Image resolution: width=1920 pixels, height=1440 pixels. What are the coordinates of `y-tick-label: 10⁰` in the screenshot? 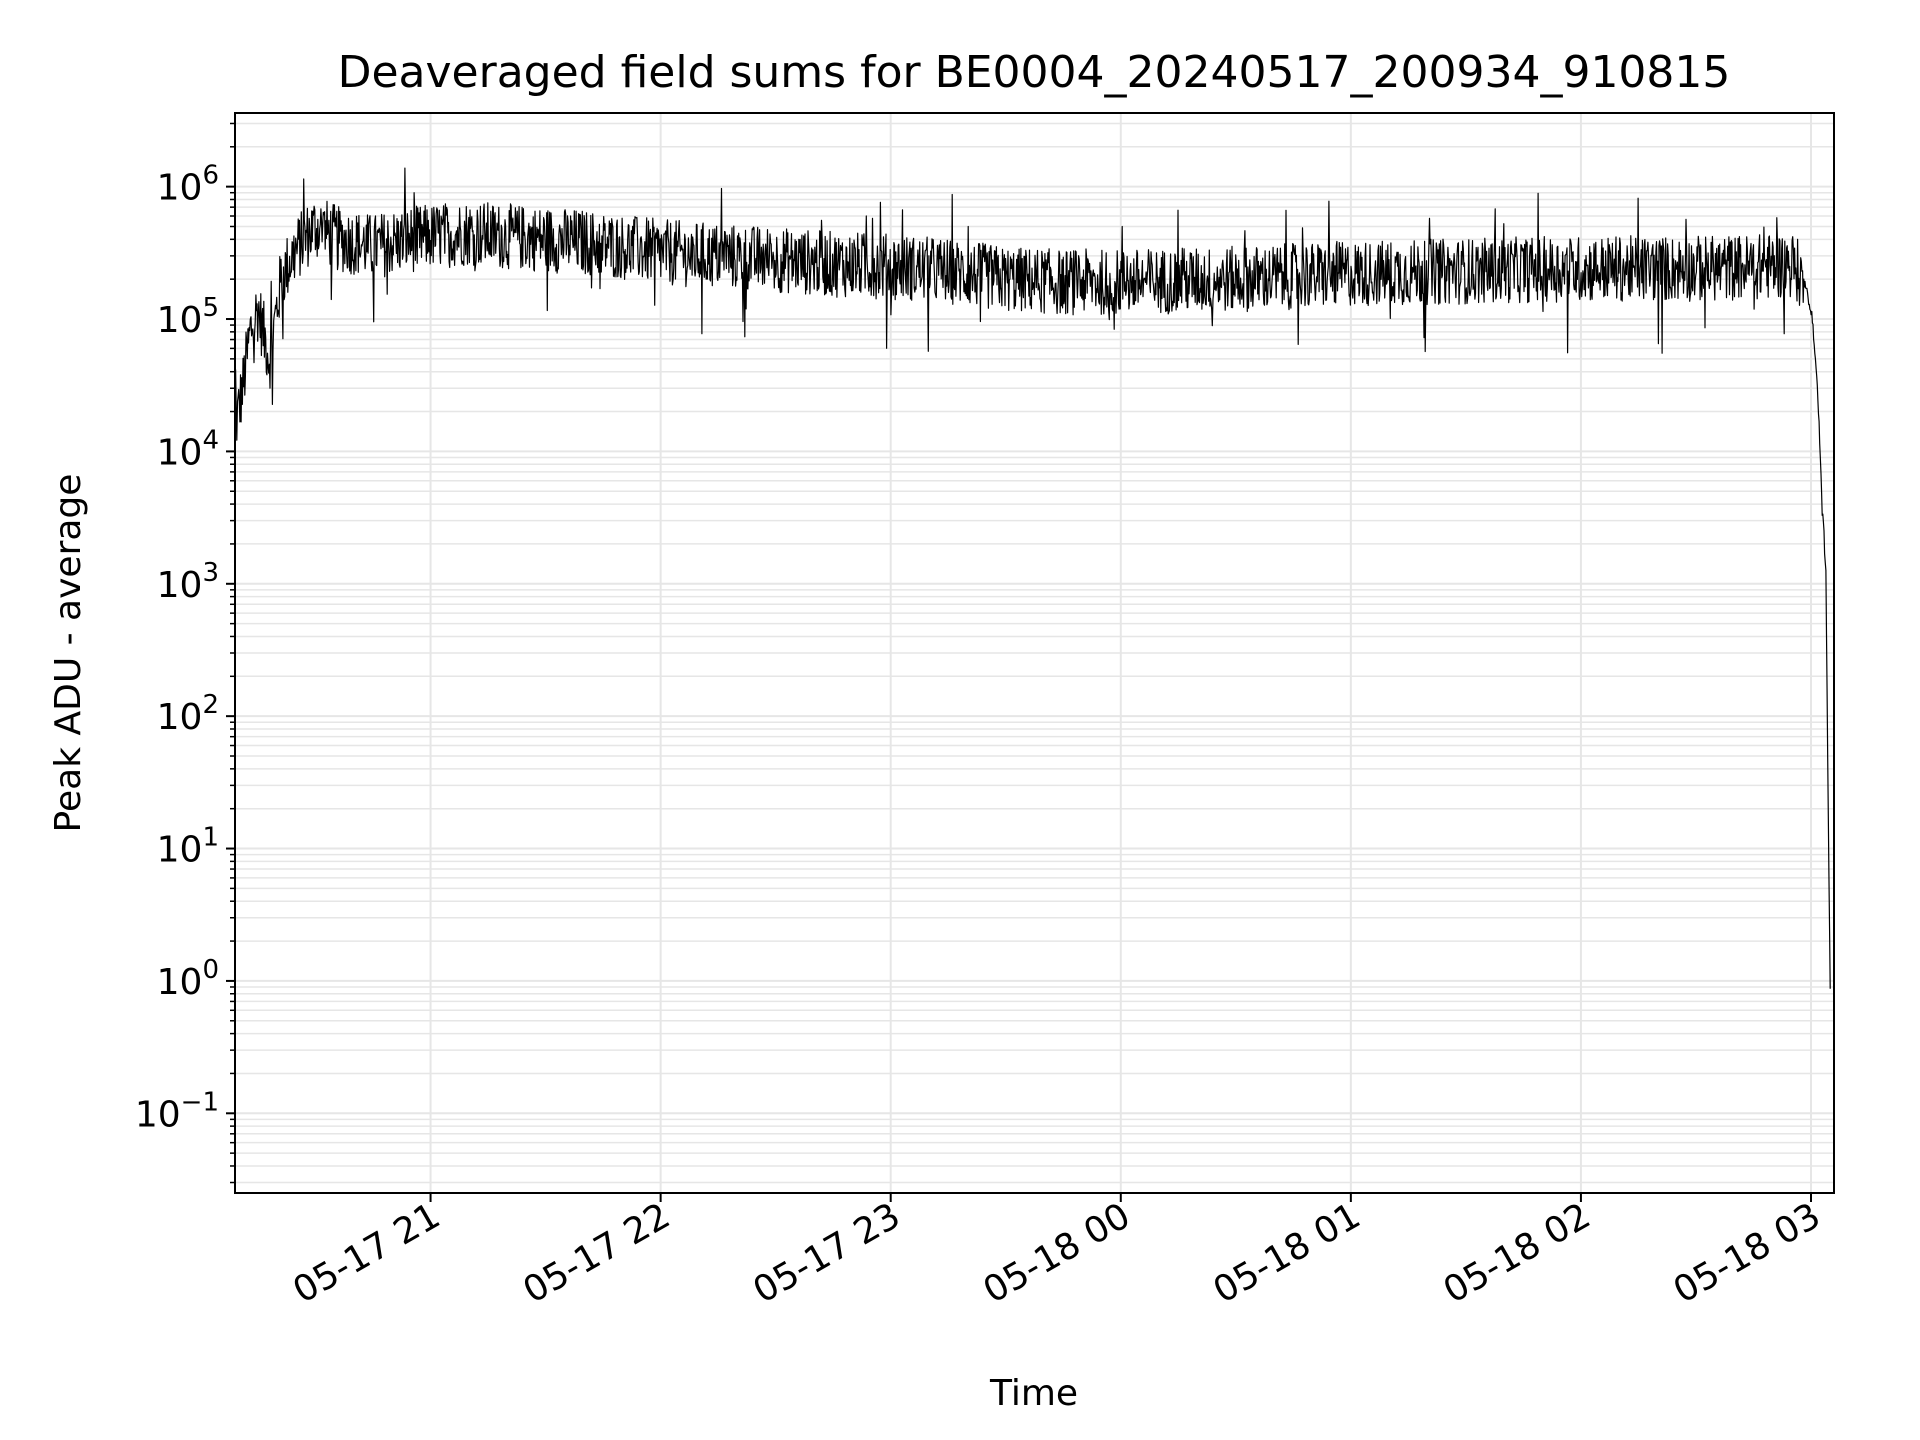 It's located at (188, 979).